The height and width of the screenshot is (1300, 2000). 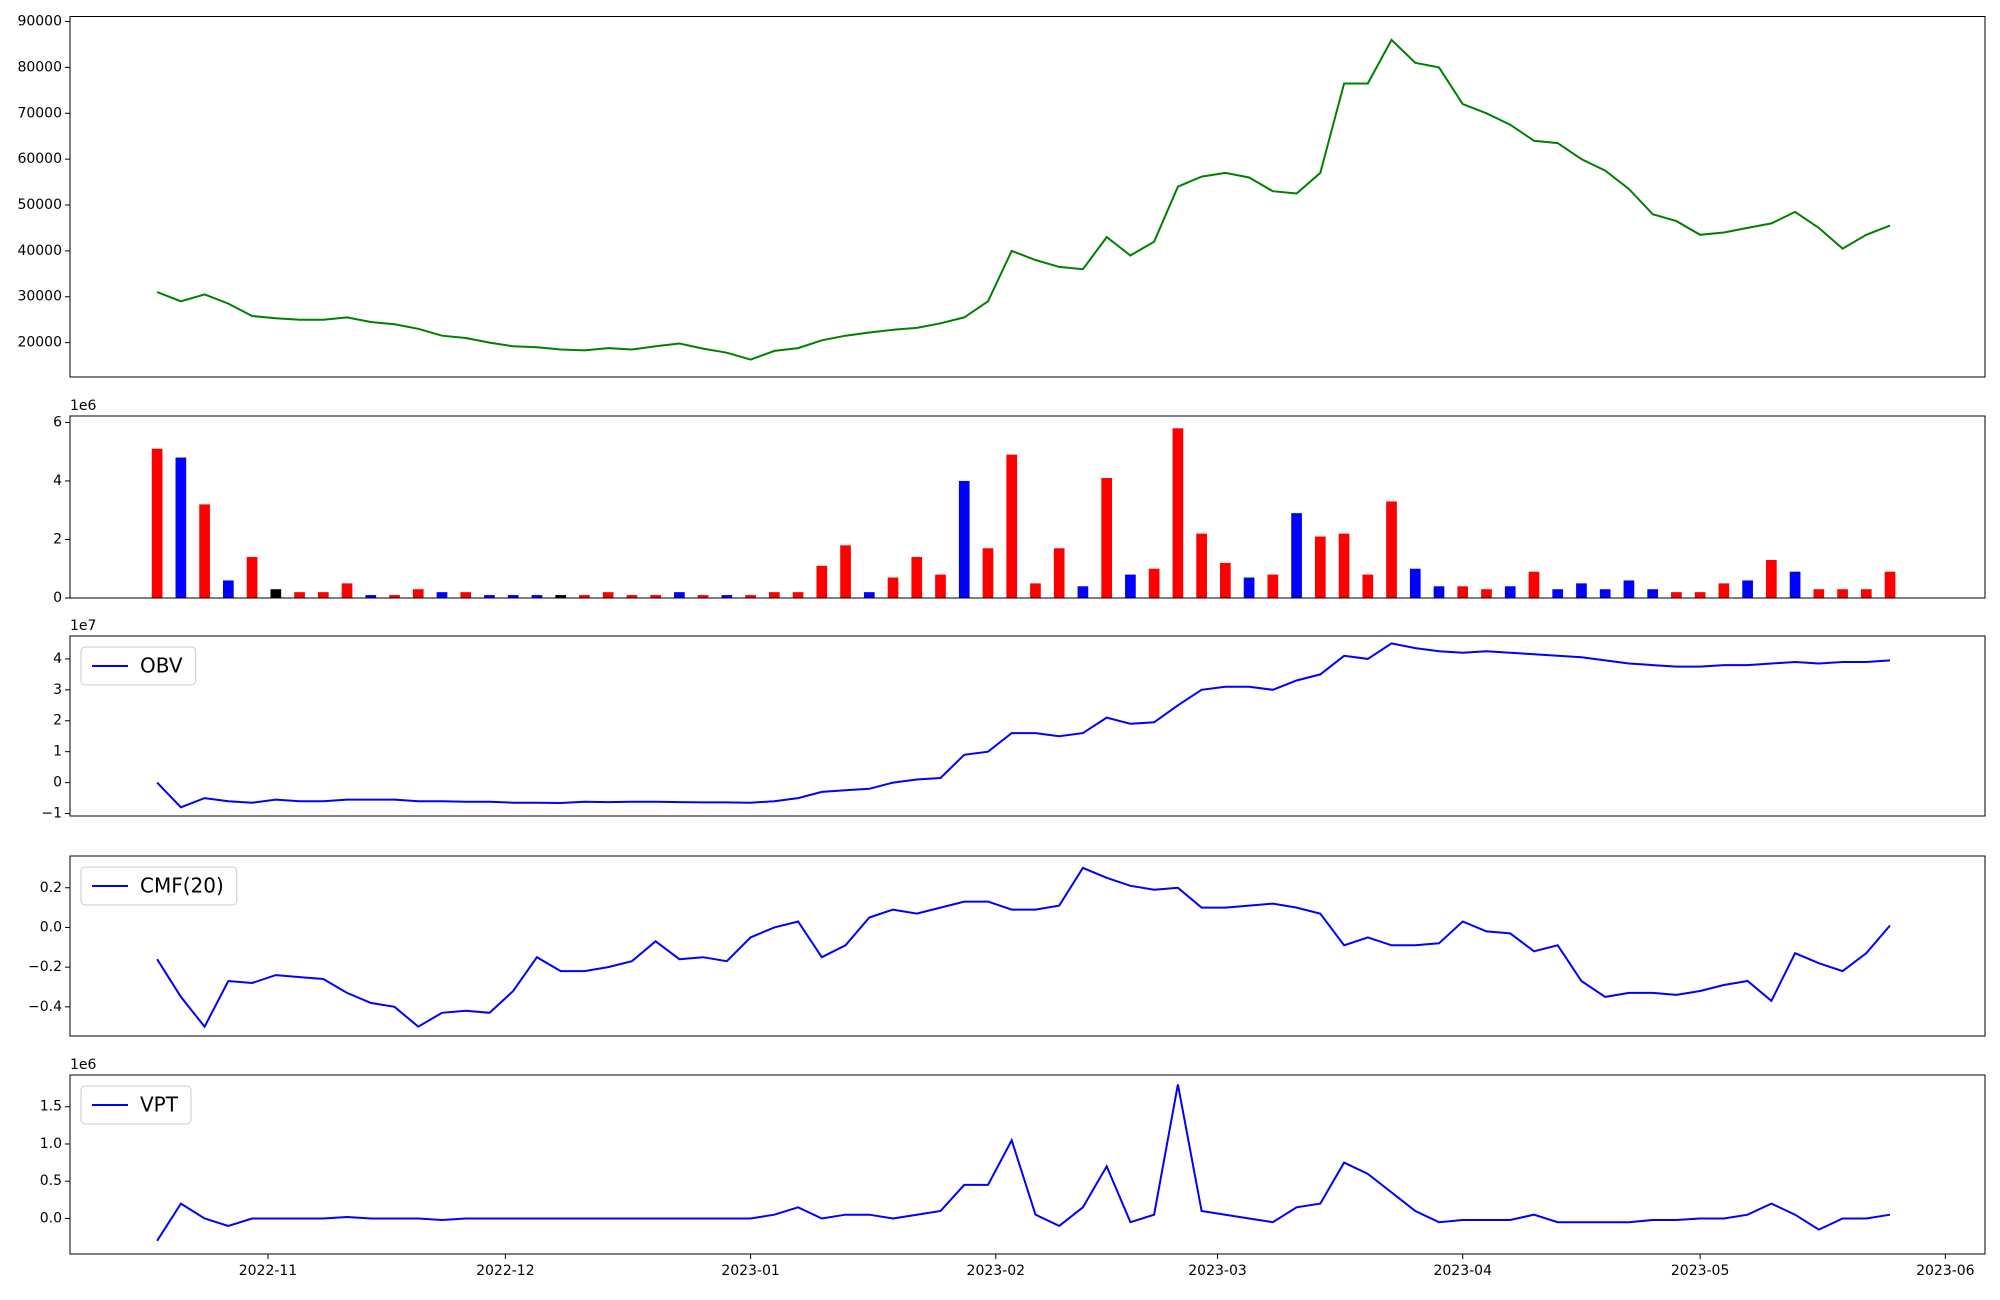 I want to click on legend-label: VPT, so click(x=159, y=1105).